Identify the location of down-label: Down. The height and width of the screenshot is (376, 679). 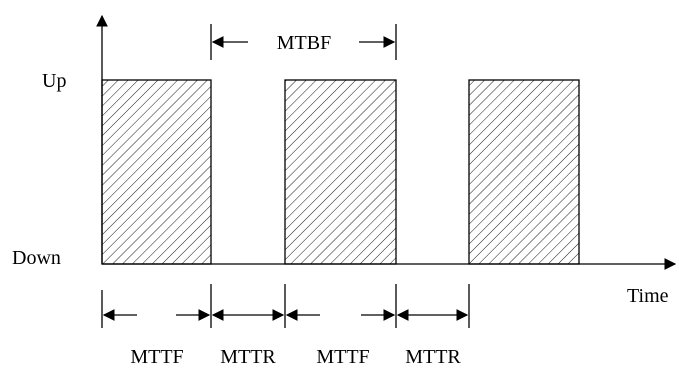
(36, 258).